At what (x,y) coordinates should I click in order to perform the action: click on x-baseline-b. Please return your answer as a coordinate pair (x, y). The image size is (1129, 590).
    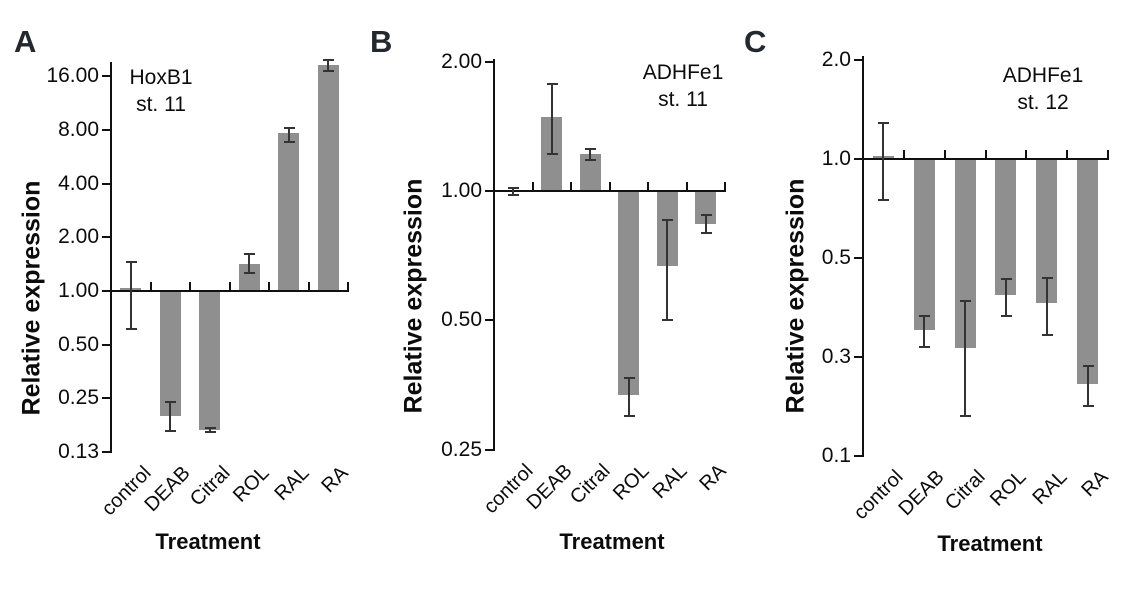
    Looking at the image, I should click on (609, 191).